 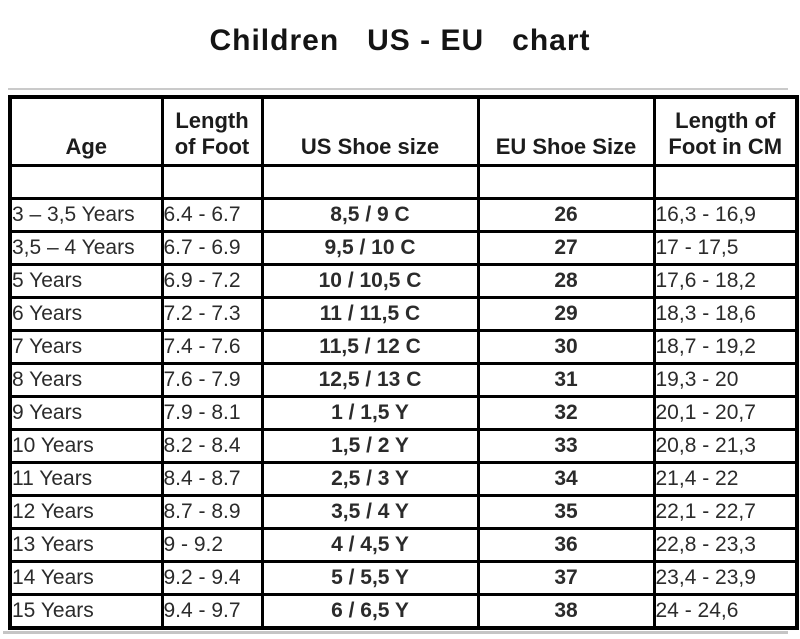 What do you see at coordinates (212, 314) in the screenshot?
I see `cell-length-of-foot: 7.2 - 7.3` at bounding box center [212, 314].